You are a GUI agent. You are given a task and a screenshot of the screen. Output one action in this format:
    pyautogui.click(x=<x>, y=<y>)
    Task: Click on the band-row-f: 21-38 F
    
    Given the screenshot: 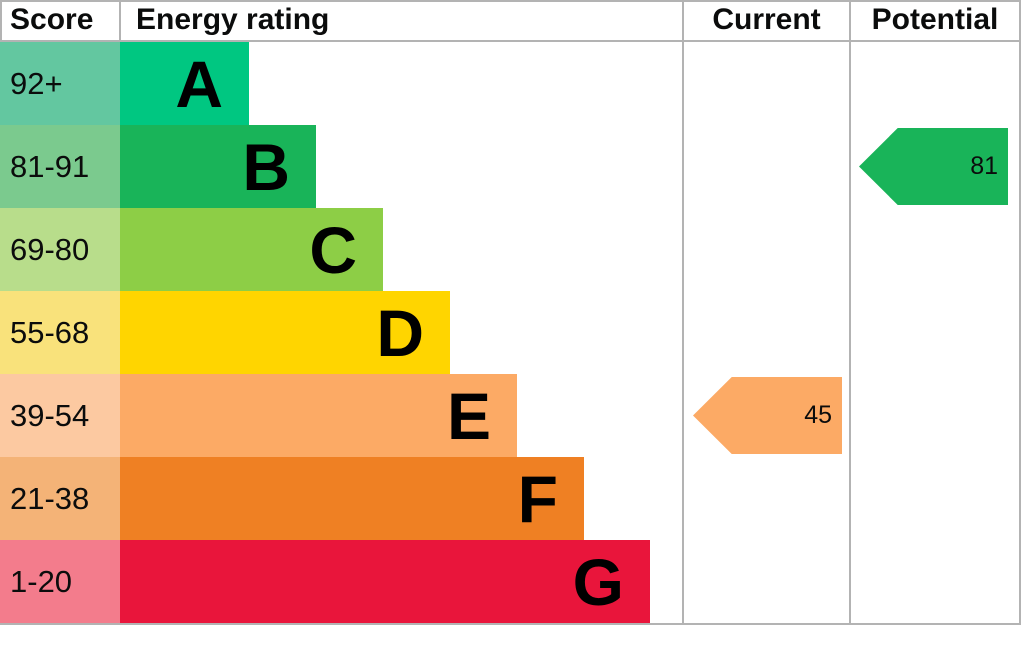 What is the action you would take?
    pyautogui.click(x=512, y=498)
    